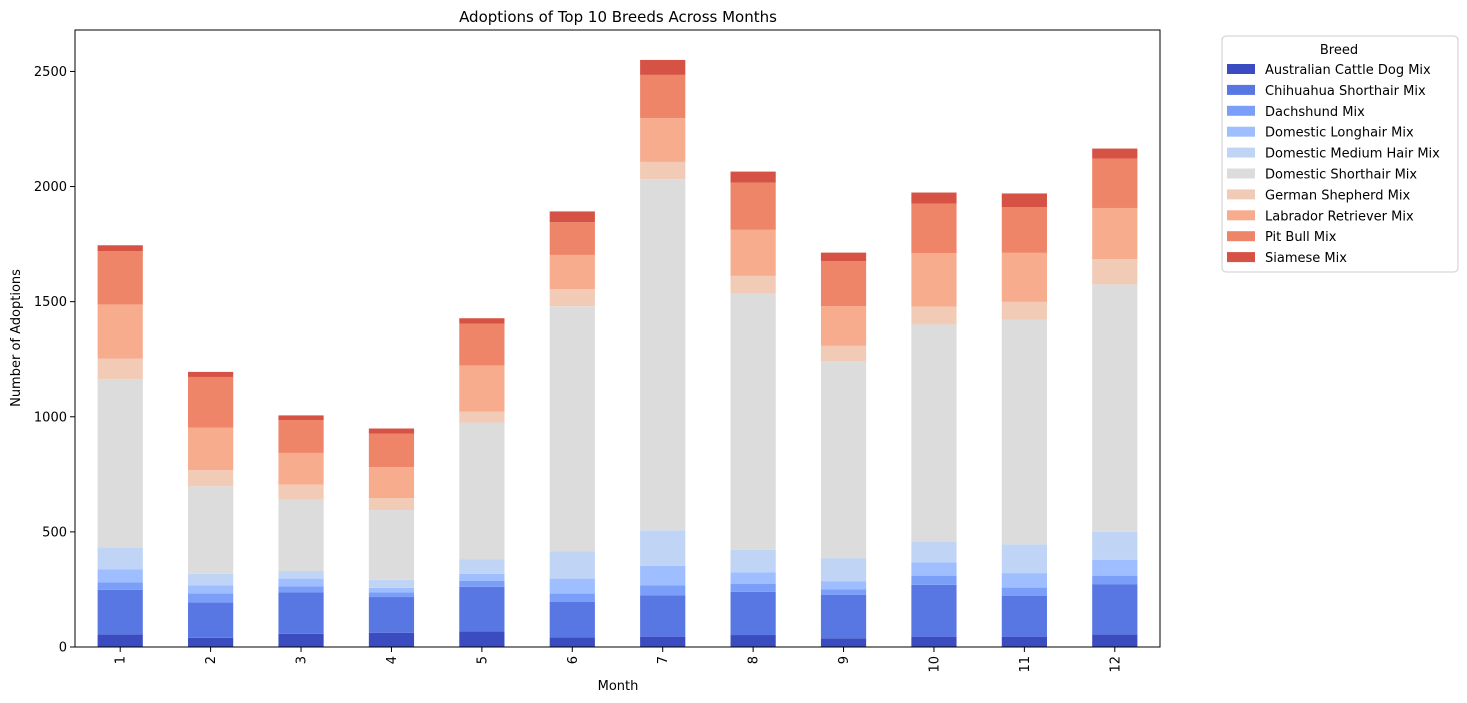 The image size is (1467, 703). Describe the element at coordinates (54, 532) in the screenshot. I see `y-tick-label: 500` at that location.